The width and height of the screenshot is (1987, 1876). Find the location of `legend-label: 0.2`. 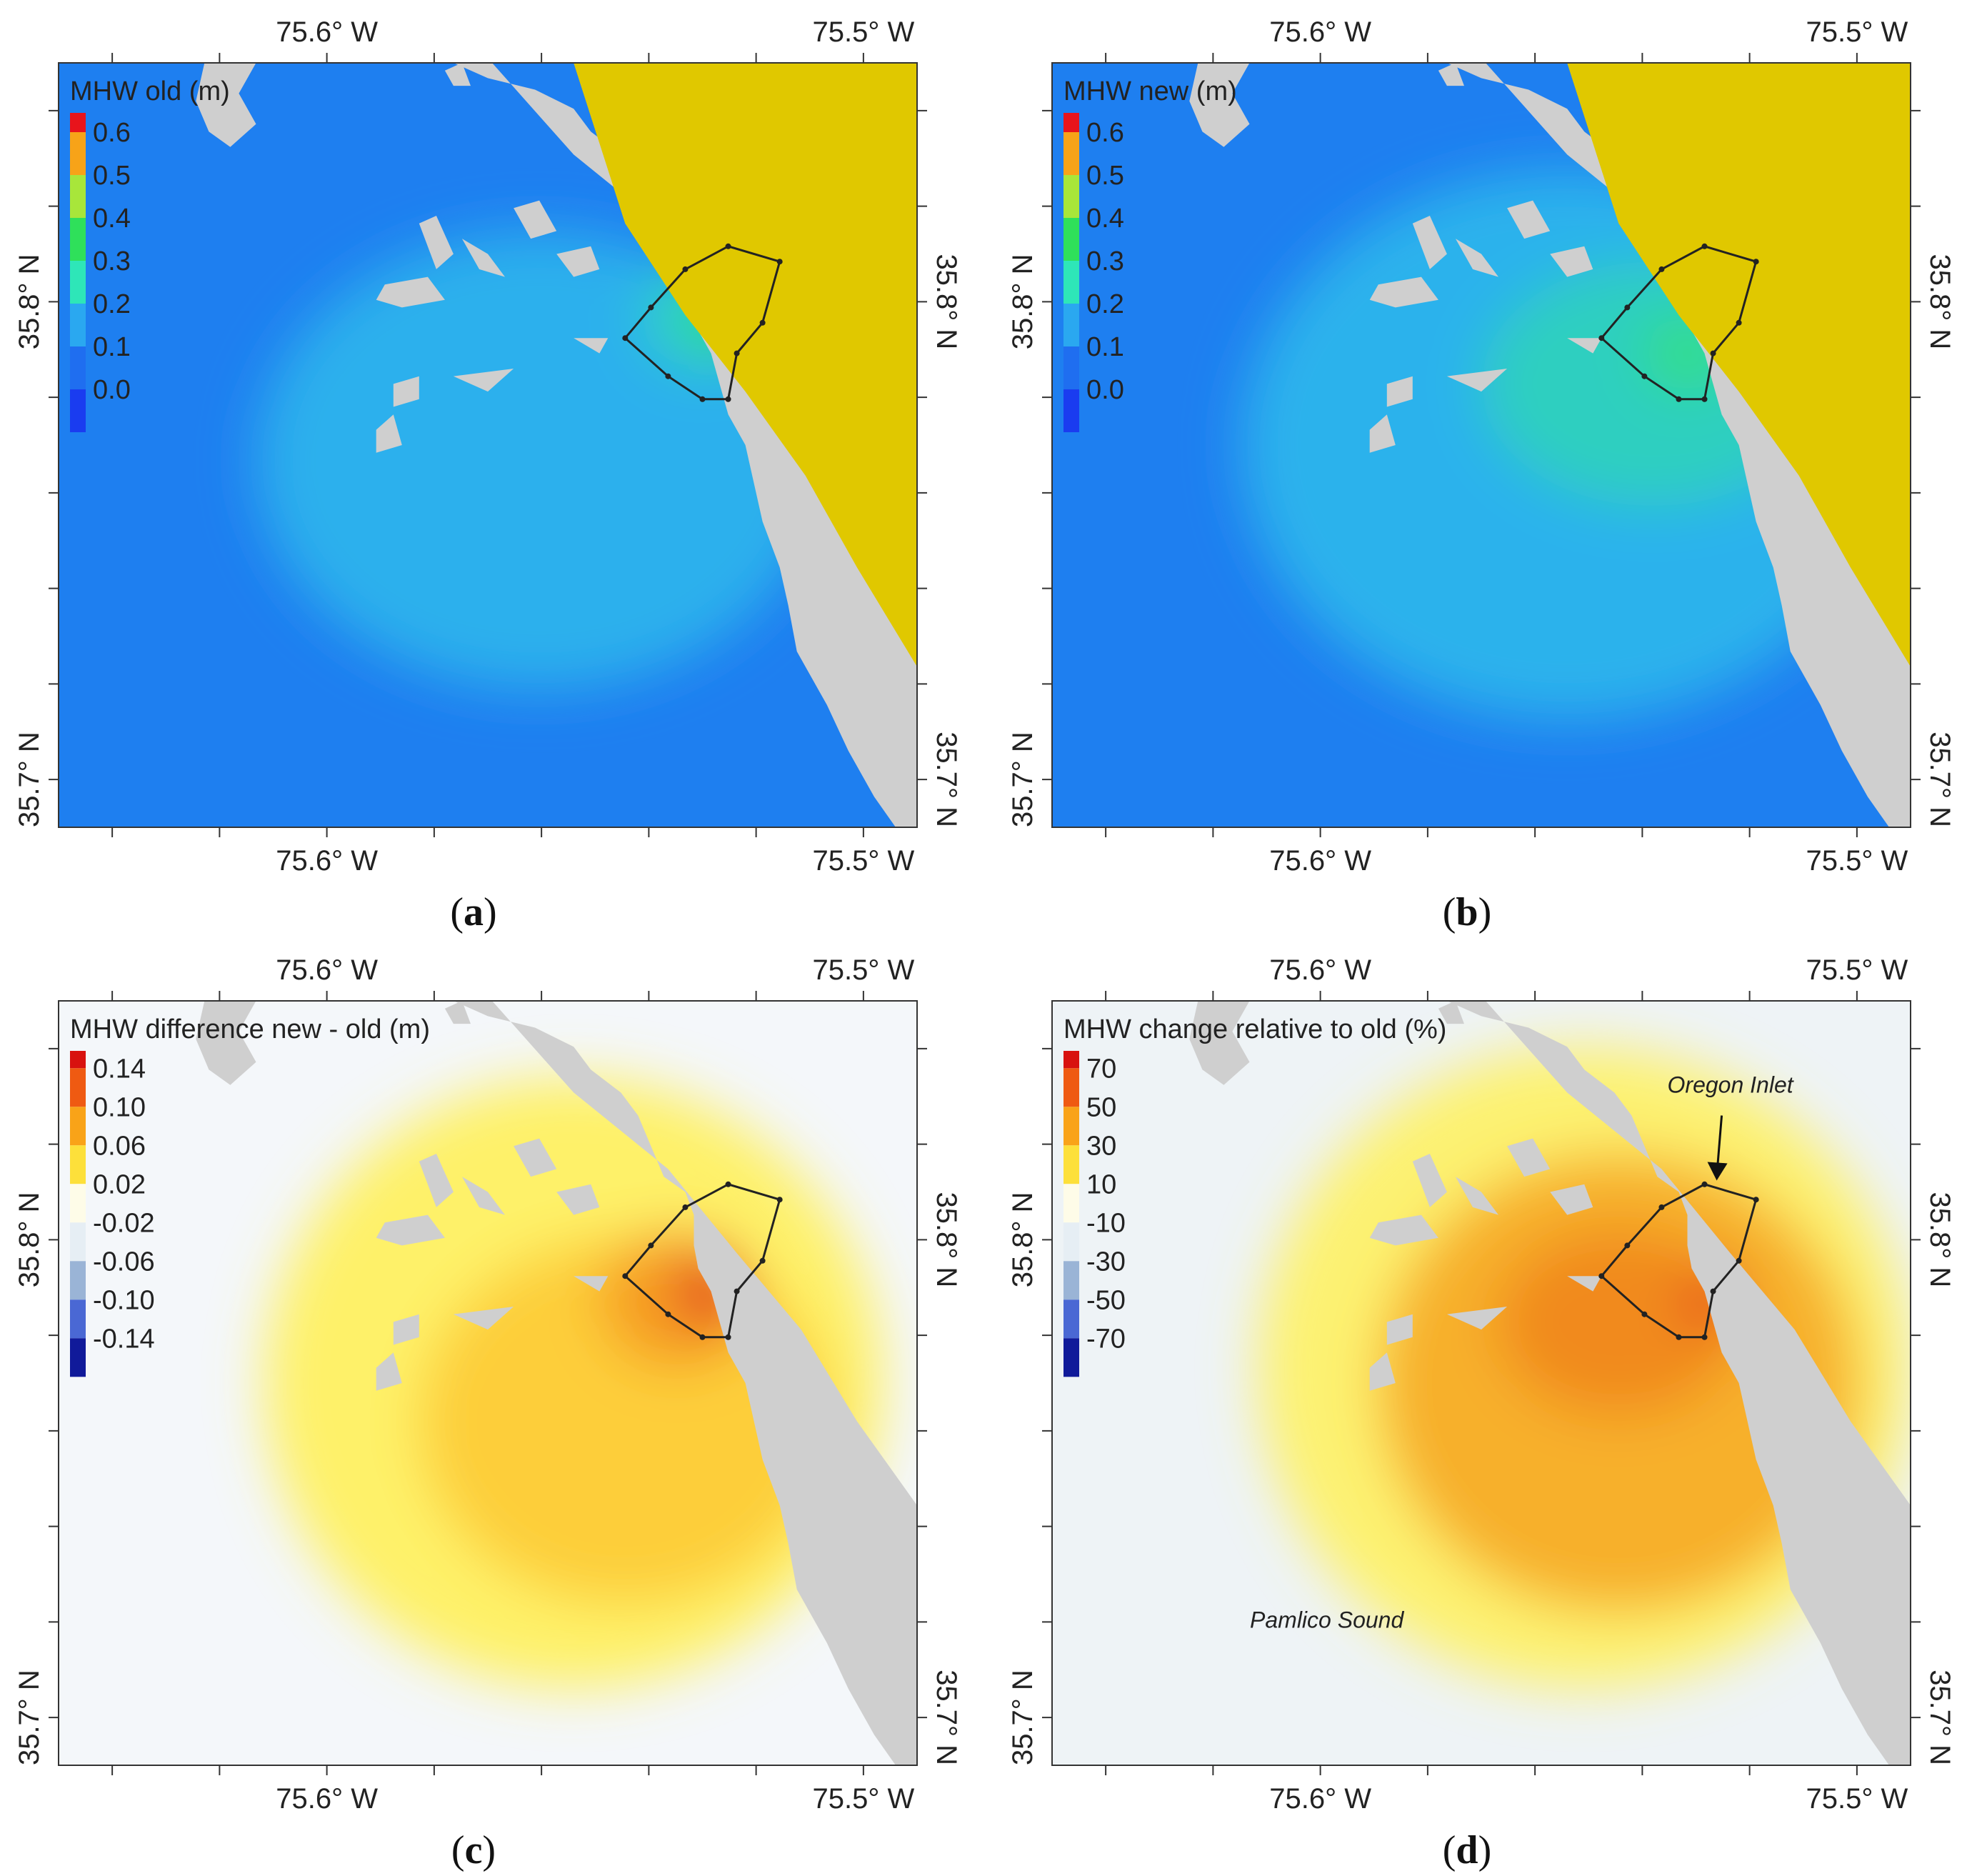

legend-label: 0.2 is located at coordinates (112, 304).